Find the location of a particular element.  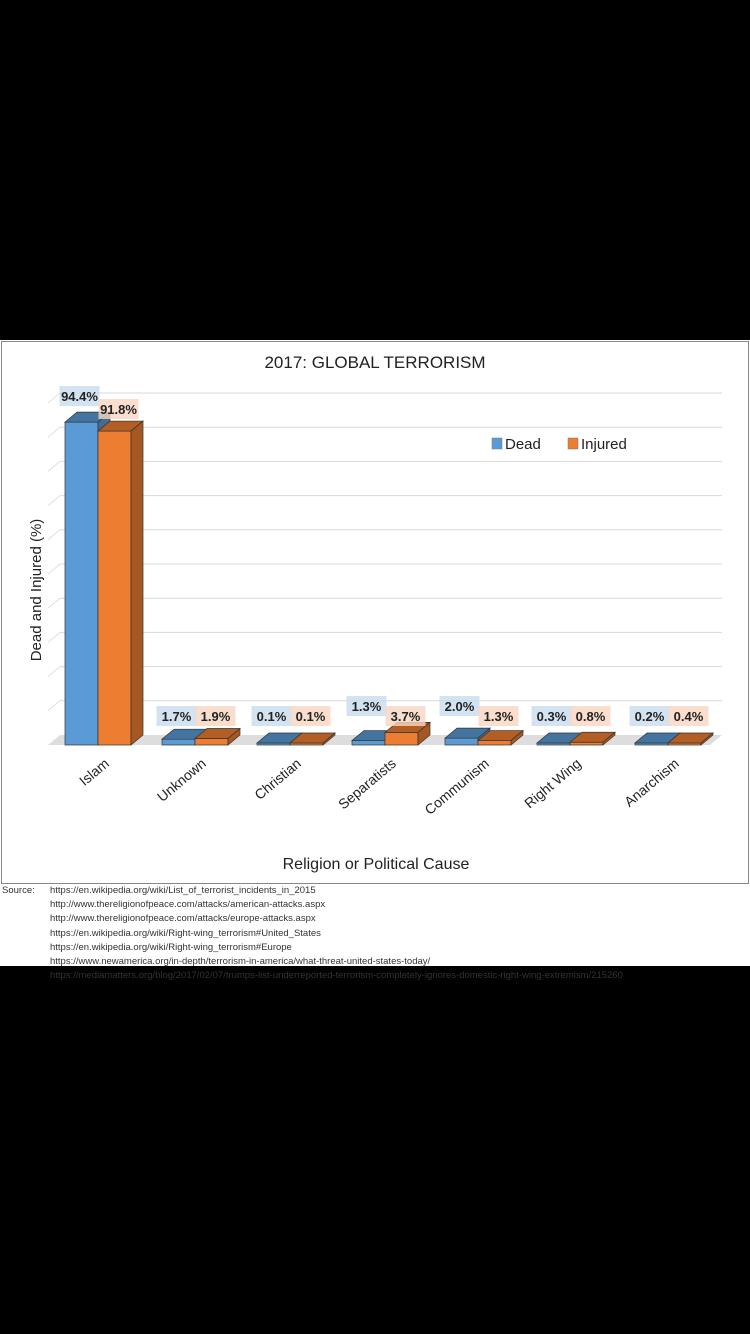

x-axis-label: Religion or Political Cause is located at coordinates (376, 864).